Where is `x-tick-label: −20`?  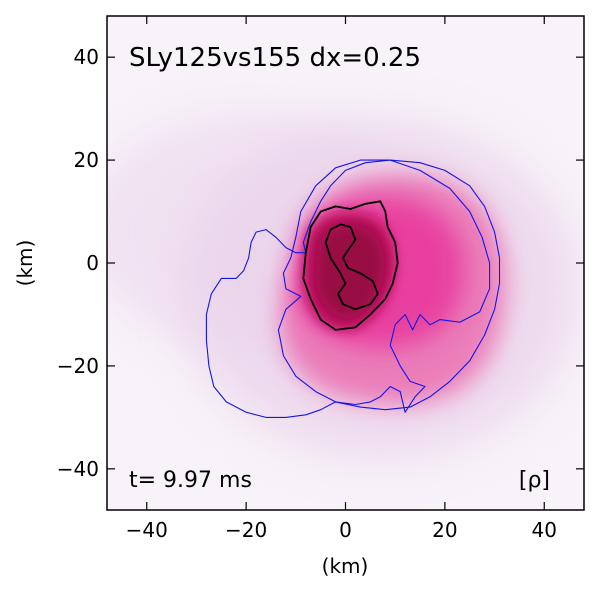 x-tick-label: −20 is located at coordinates (246, 530).